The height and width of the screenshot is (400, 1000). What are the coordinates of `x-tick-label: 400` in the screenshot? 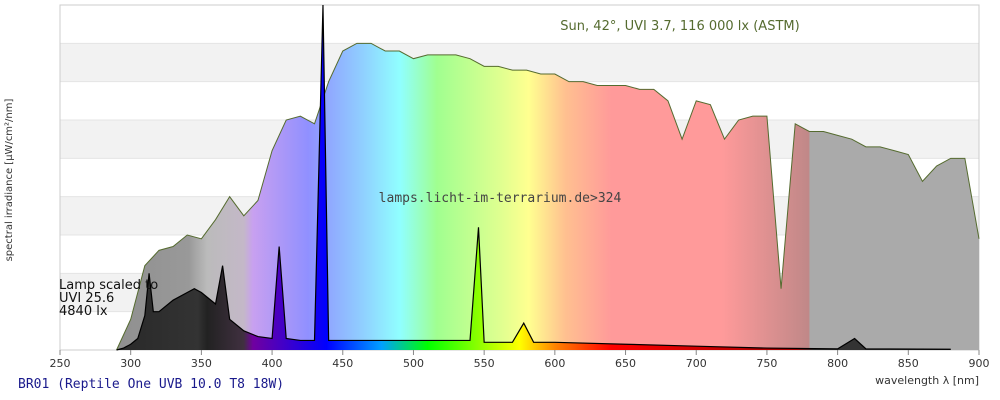 It's located at (272, 363).